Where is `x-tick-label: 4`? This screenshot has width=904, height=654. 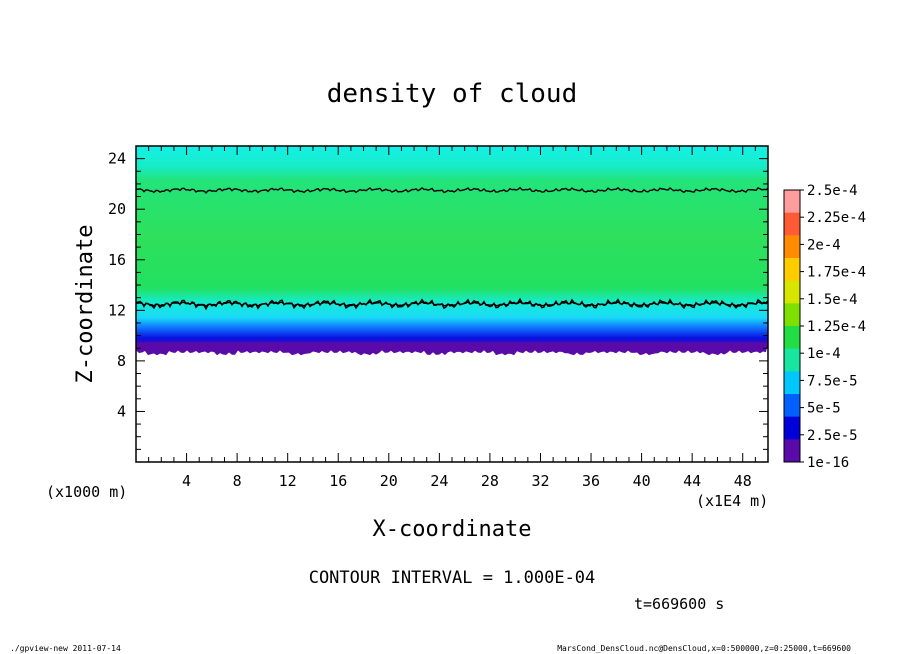
x-tick-label: 4 is located at coordinates (186, 481).